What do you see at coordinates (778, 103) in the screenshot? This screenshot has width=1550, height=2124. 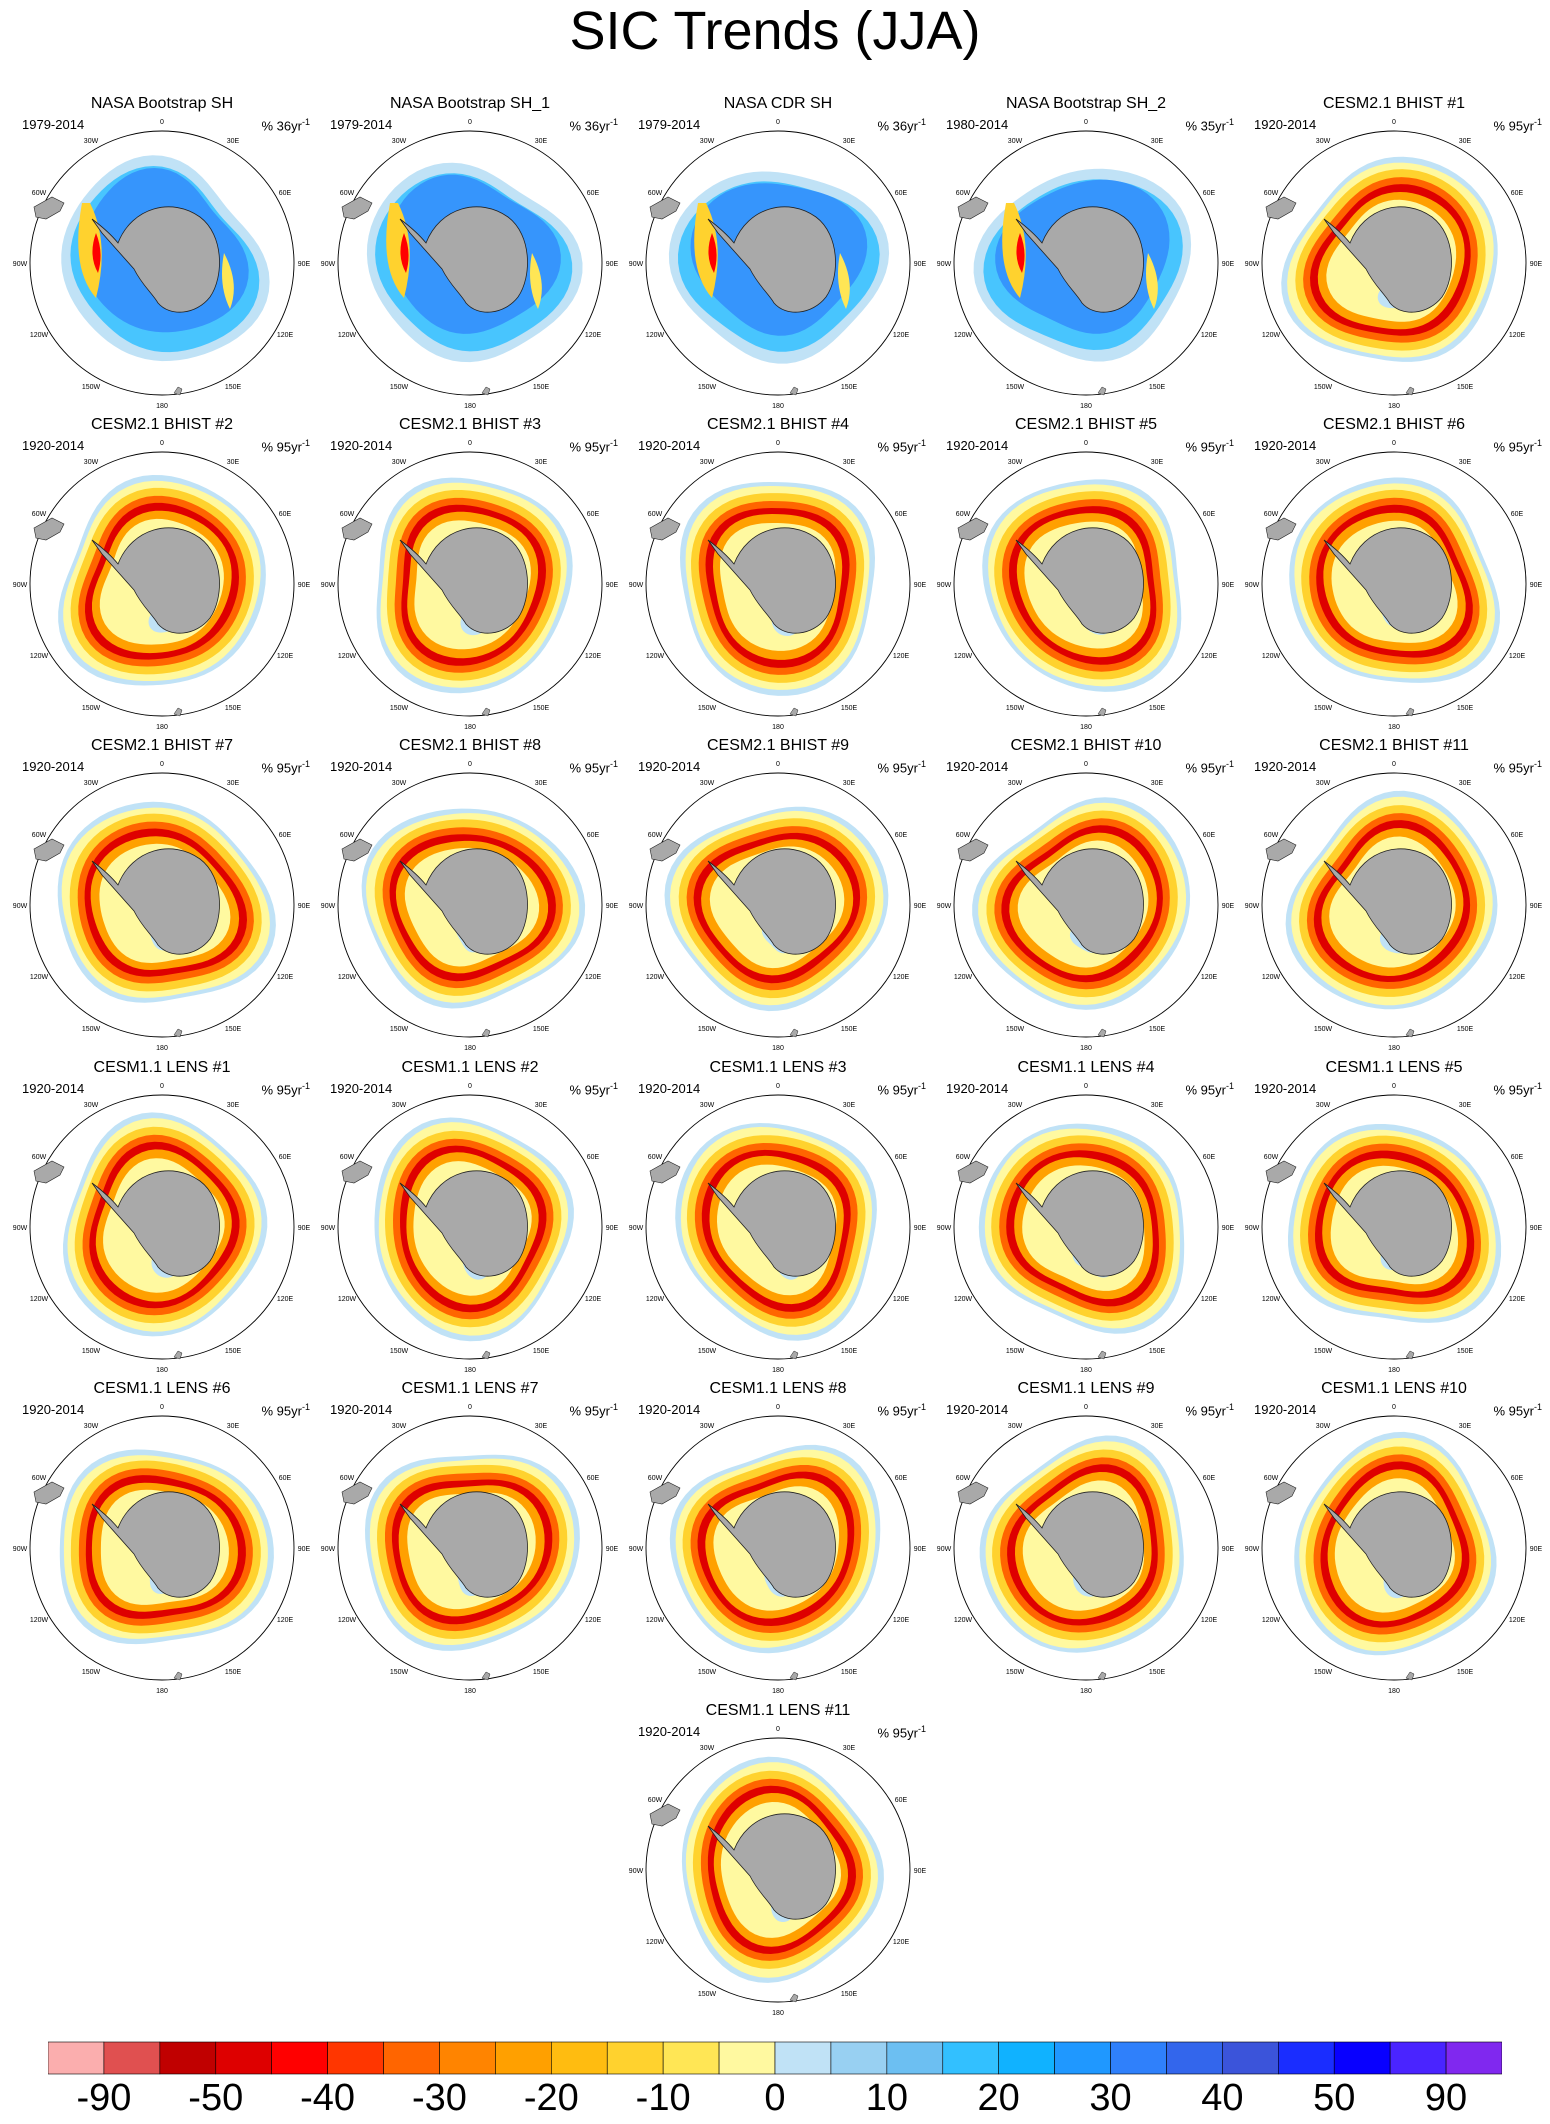 I see `panel-title: NASA CDR SH` at bounding box center [778, 103].